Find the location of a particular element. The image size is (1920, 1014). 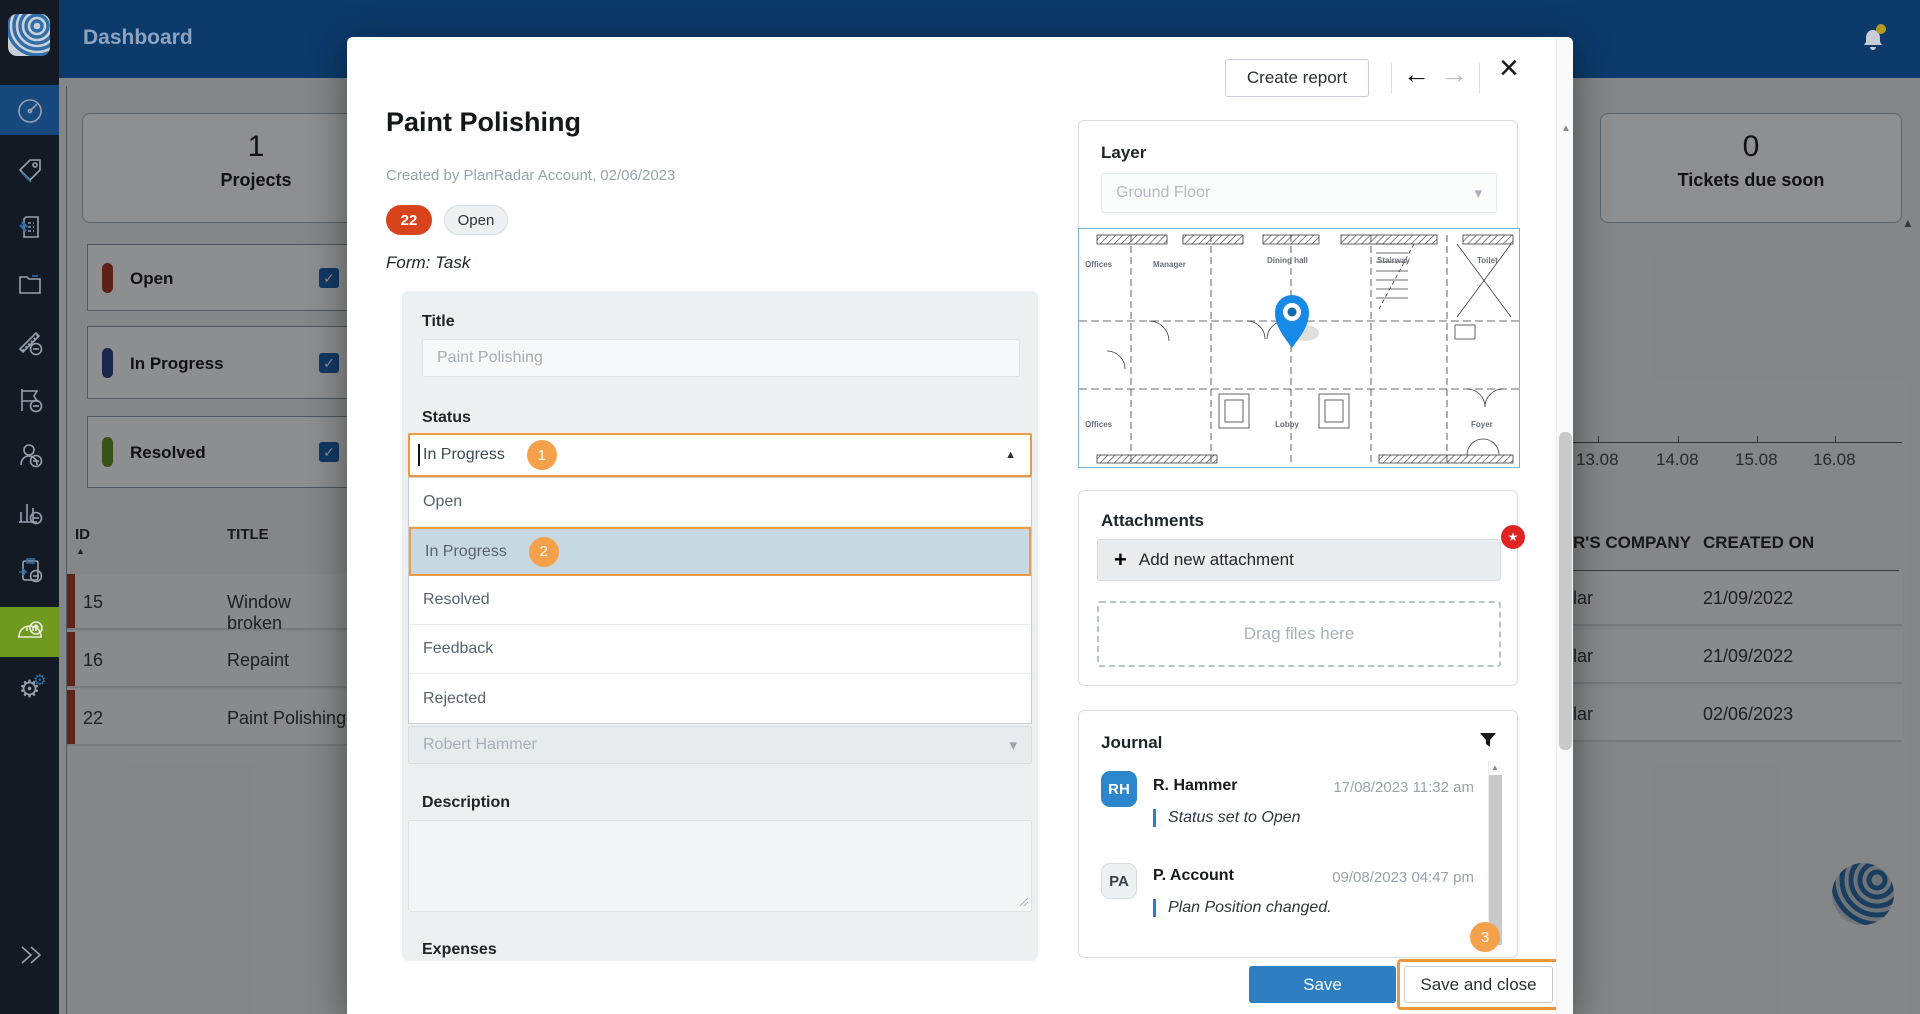

sidebar-item-projects is located at coordinates (29, 285).